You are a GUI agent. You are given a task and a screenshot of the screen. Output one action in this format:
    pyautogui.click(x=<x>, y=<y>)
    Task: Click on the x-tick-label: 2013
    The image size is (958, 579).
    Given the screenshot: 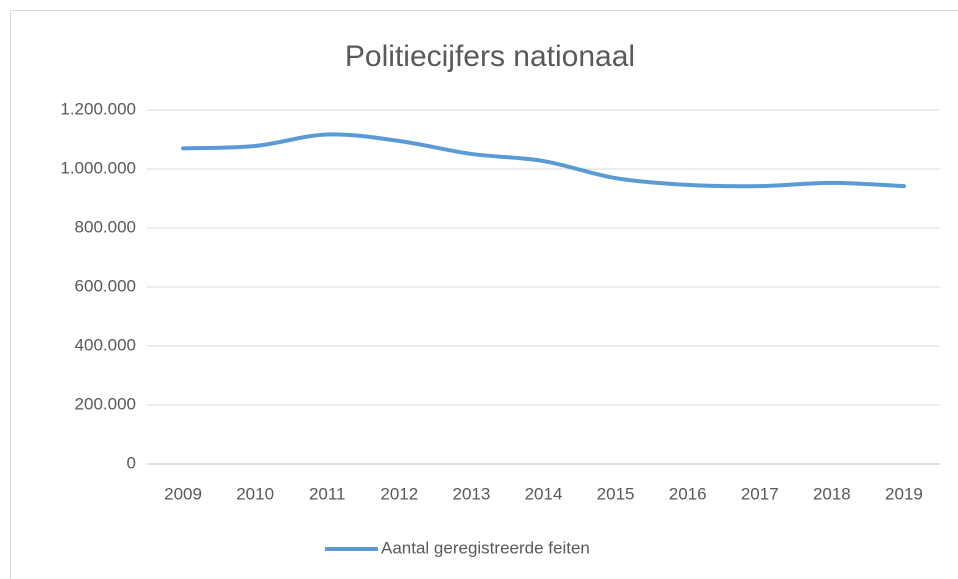 What is the action you would take?
    pyautogui.click(x=471, y=493)
    